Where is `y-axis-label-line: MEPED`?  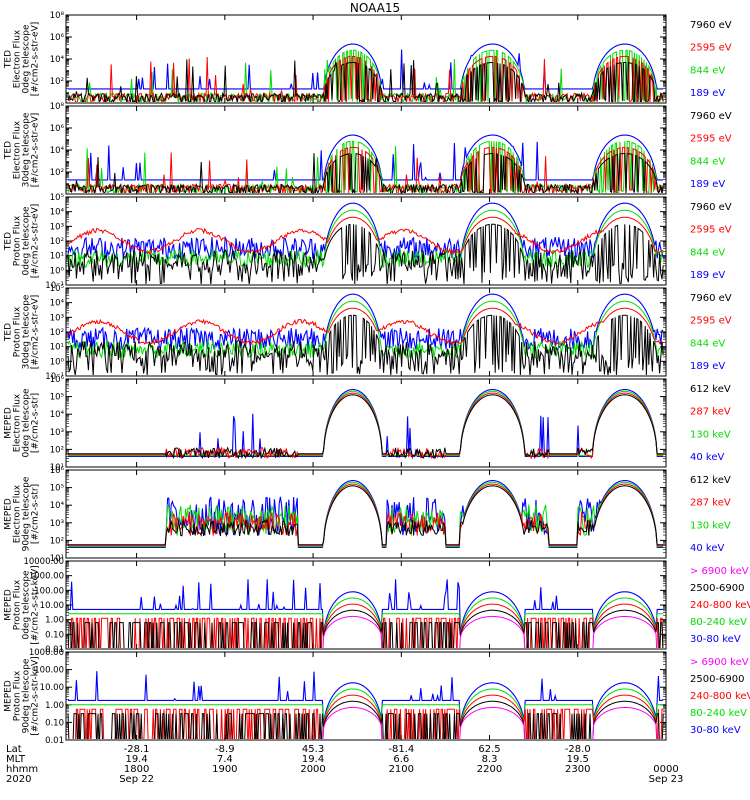
y-axis-label-line: MEPED is located at coordinates (9, 514).